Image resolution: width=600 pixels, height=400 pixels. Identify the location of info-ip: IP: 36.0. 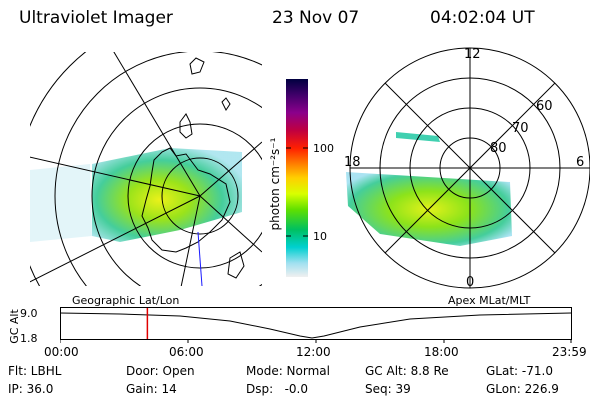
(31, 389).